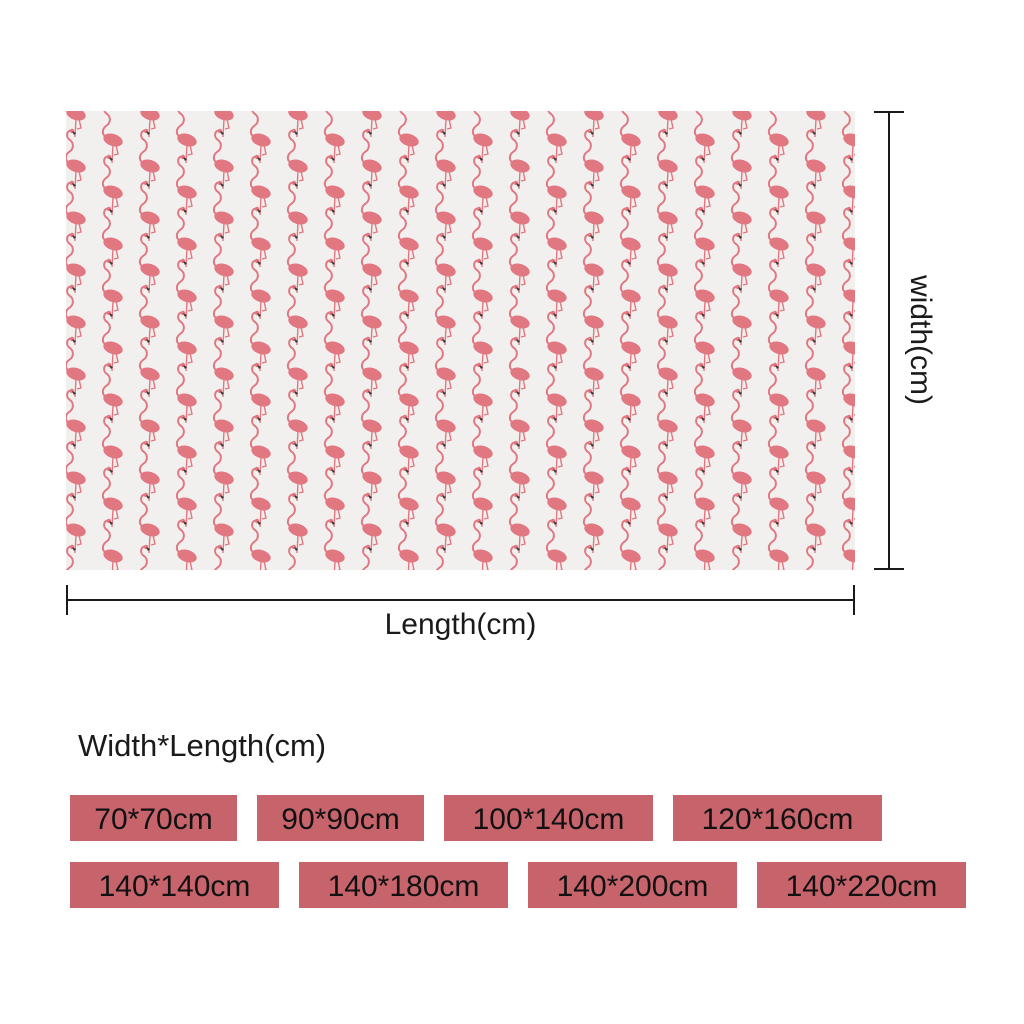  Describe the element at coordinates (889, 340) in the screenshot. I see `width-dimension-line` at that location.